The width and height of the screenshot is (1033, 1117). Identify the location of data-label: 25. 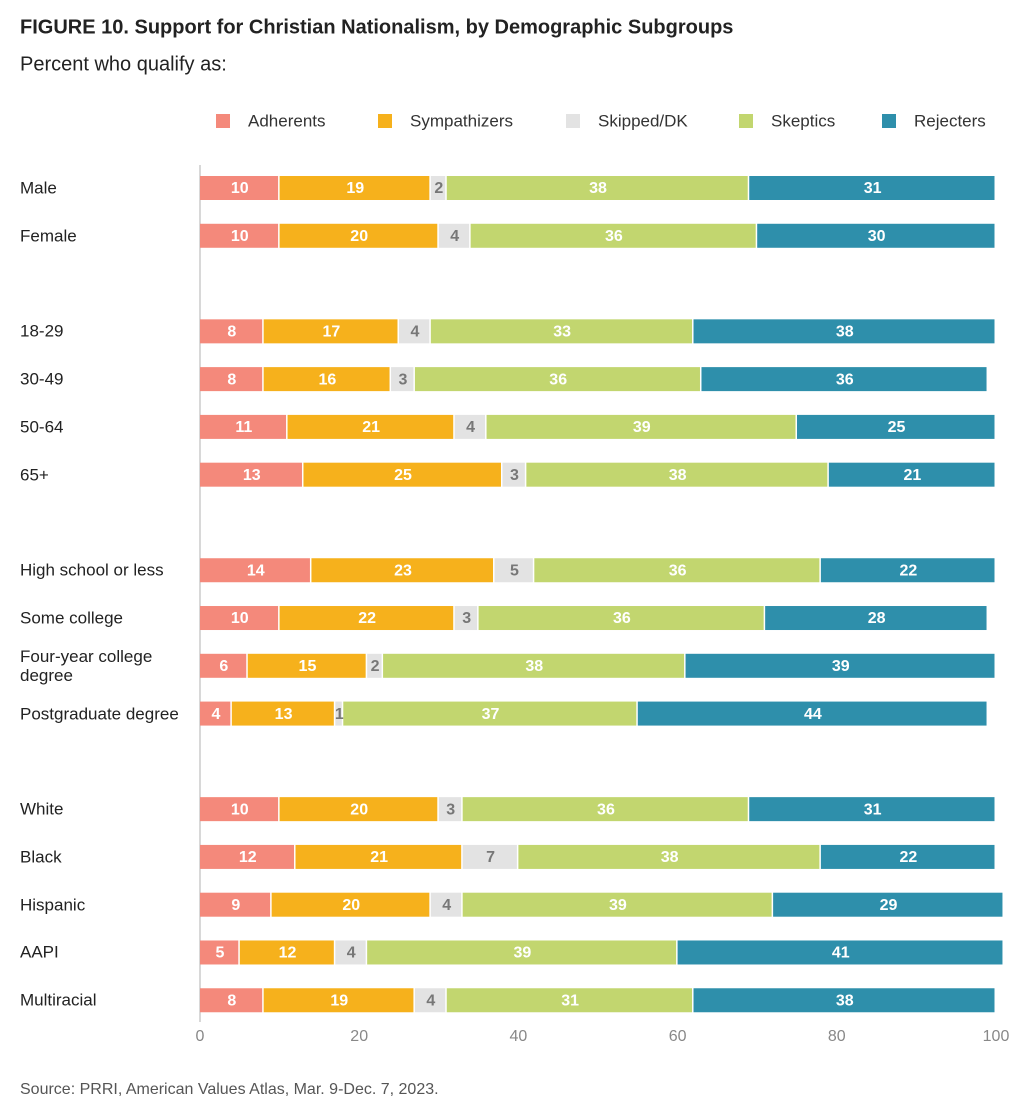
(897, 427).